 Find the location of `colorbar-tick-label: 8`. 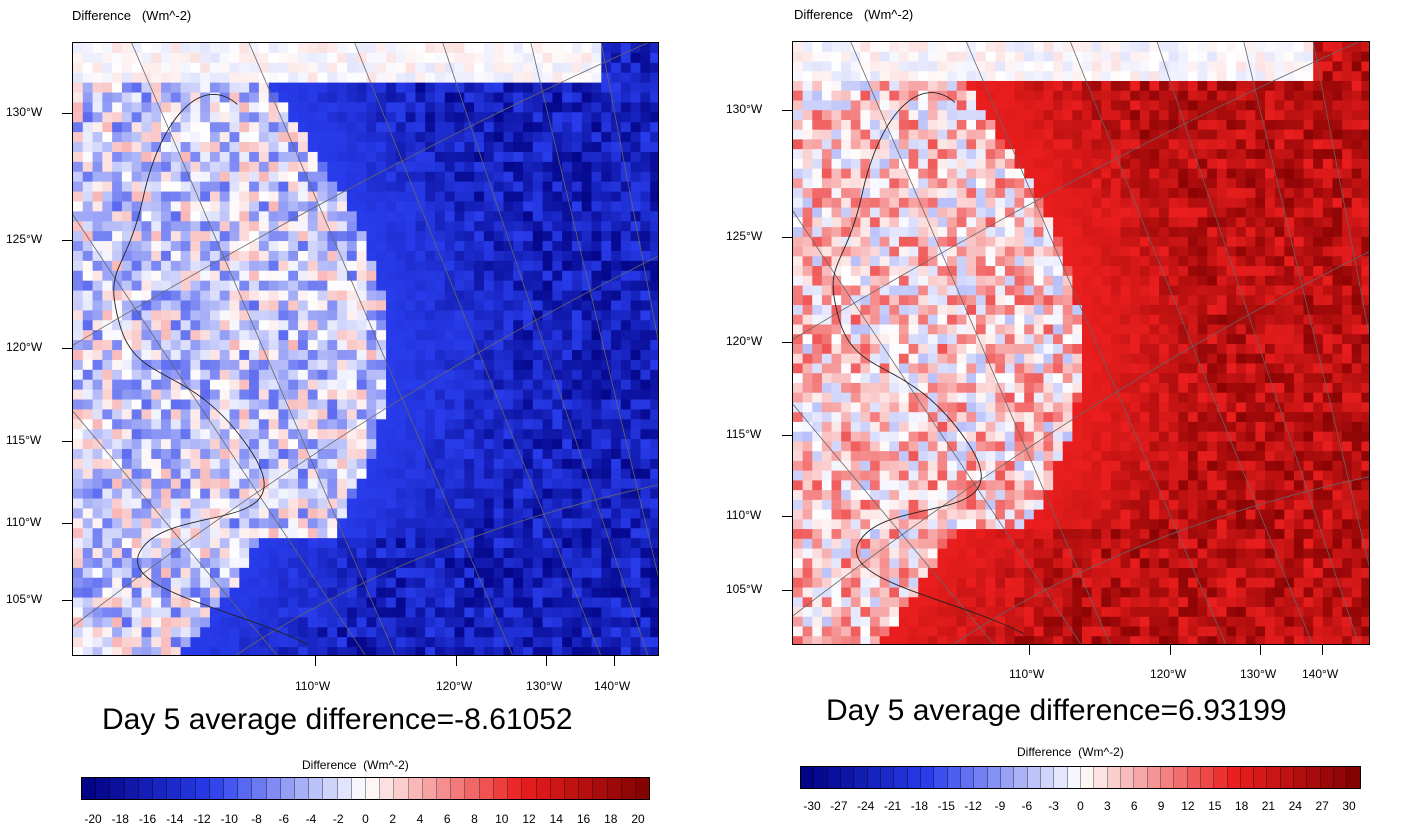

colorbar-tick-label: 8 is located at coordinates (474, 819).